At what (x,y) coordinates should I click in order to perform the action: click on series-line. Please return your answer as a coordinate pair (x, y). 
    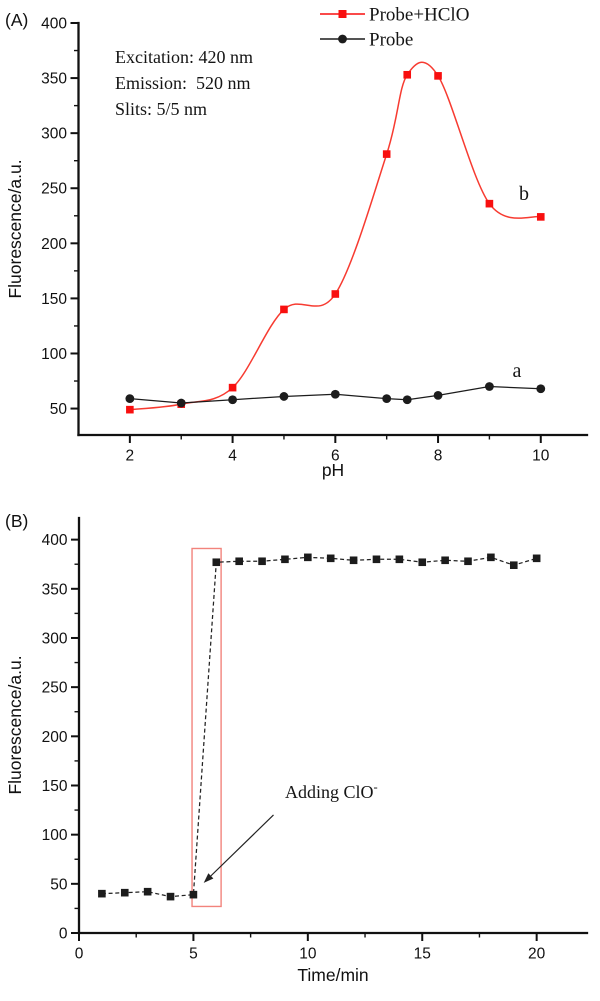
    Looking at the image, I should click on (335, 394).